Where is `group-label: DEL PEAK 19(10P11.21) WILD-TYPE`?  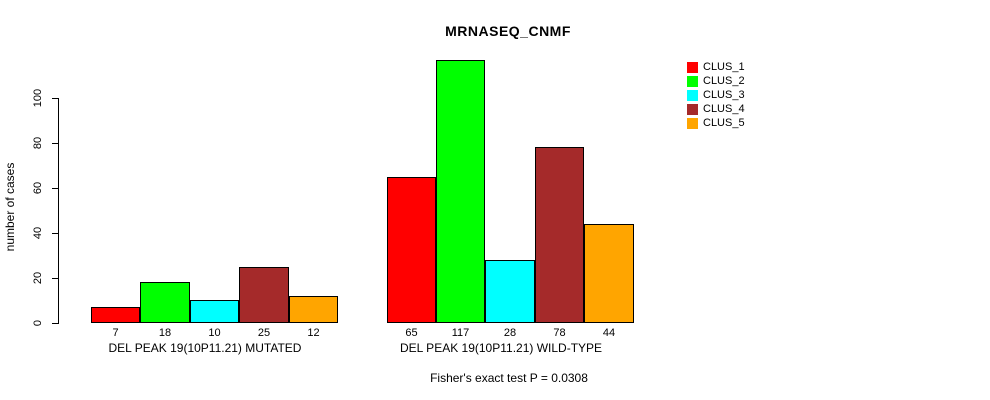 group-label: DEL PEAK 19(10P11.21) WILD-TYPE is located at coordinates (501, 348).